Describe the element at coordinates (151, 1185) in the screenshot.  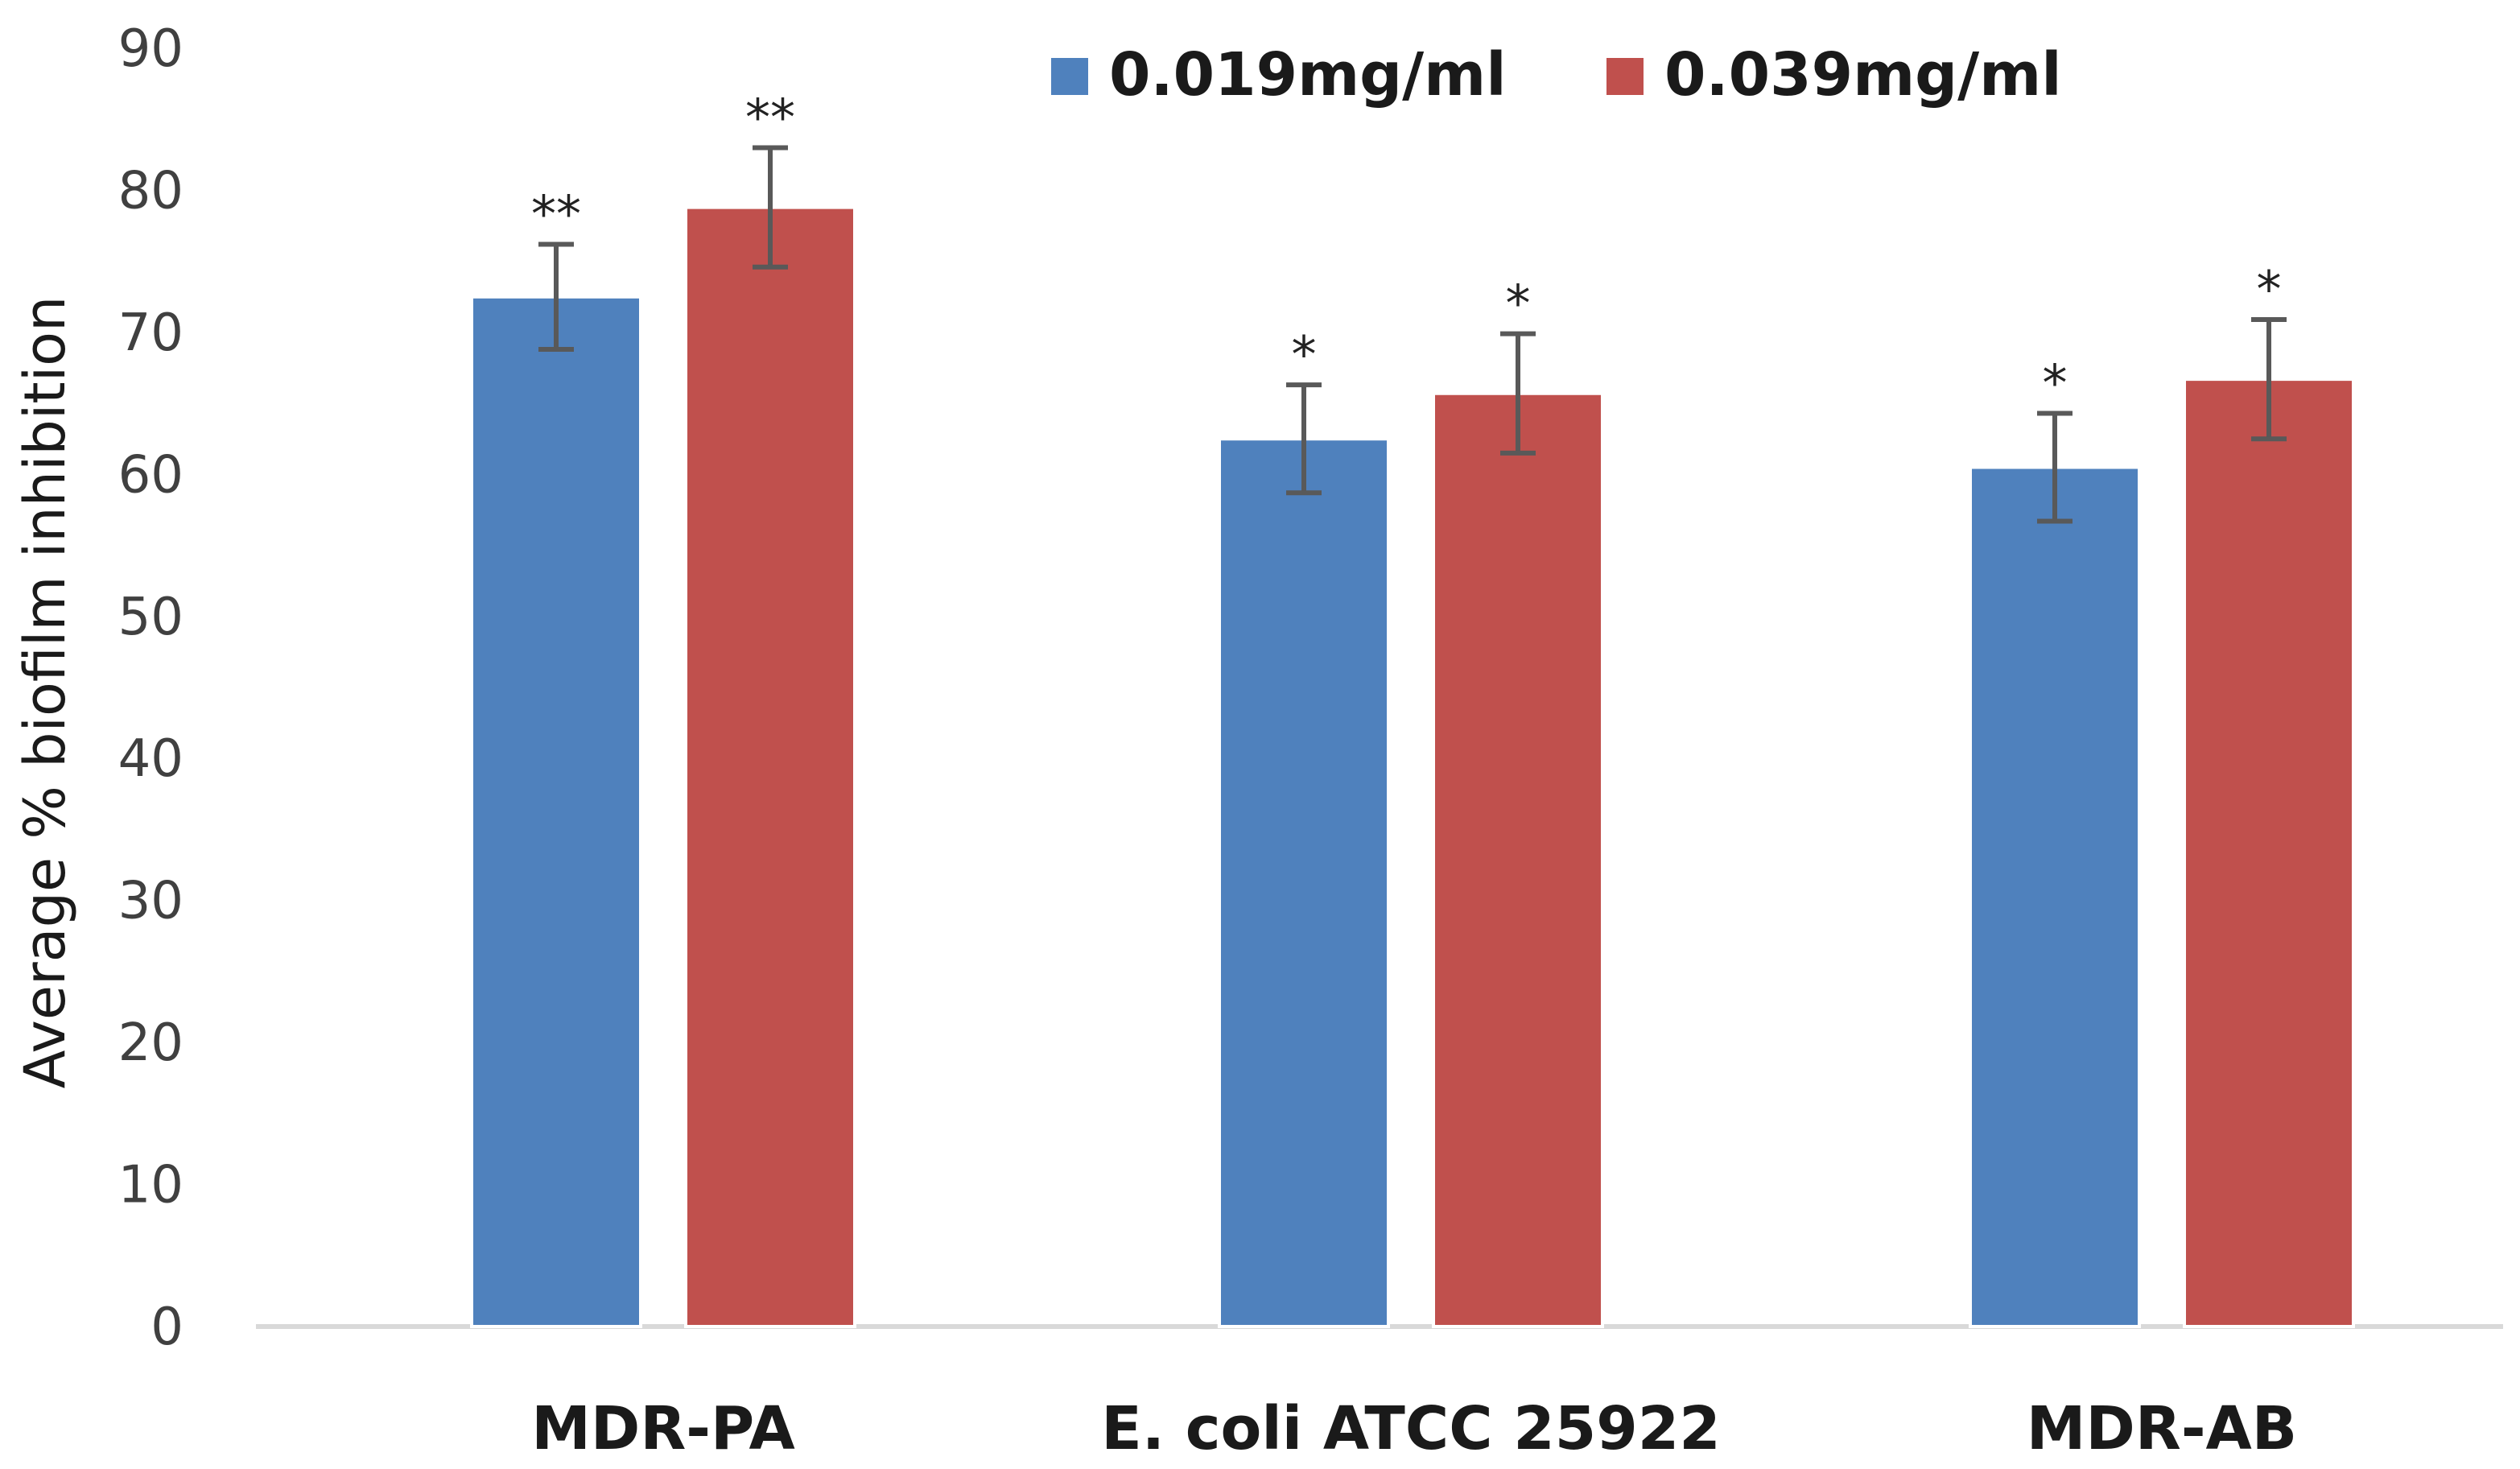
I see `y-tick-label: 10` at that location.